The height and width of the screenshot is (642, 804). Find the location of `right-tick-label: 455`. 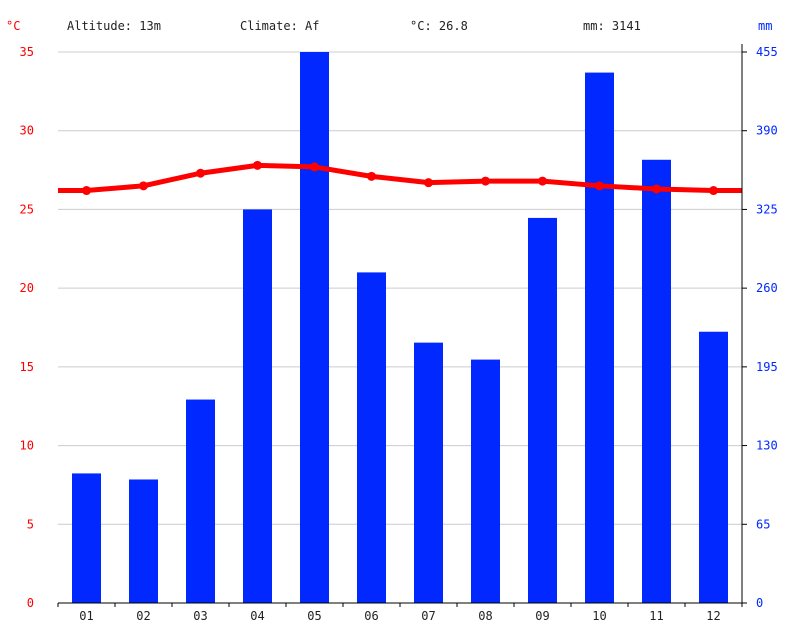

right-tick-label: 455 is located at coordinates (767, 52).